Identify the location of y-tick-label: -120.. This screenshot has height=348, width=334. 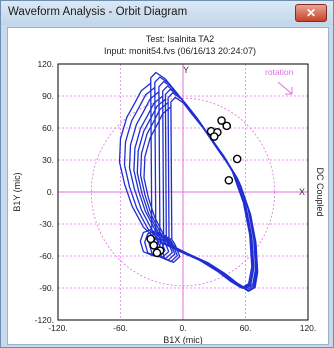
(44, 320).